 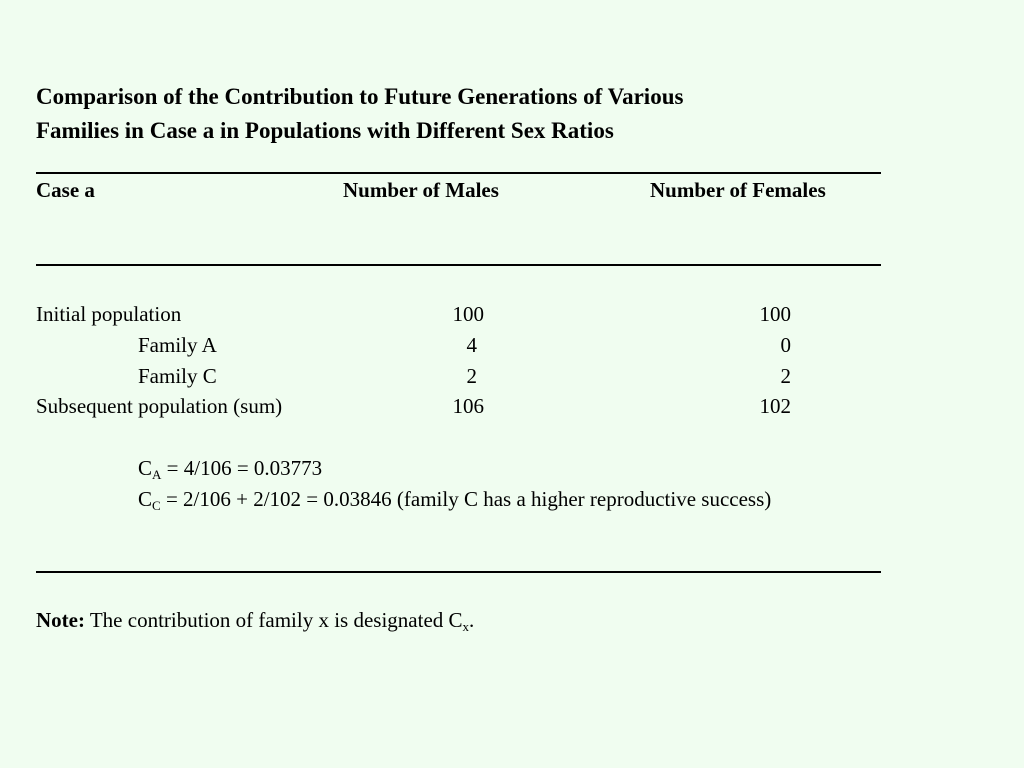 I want to click on row-label: Initial population, so click(x=109, y=314).